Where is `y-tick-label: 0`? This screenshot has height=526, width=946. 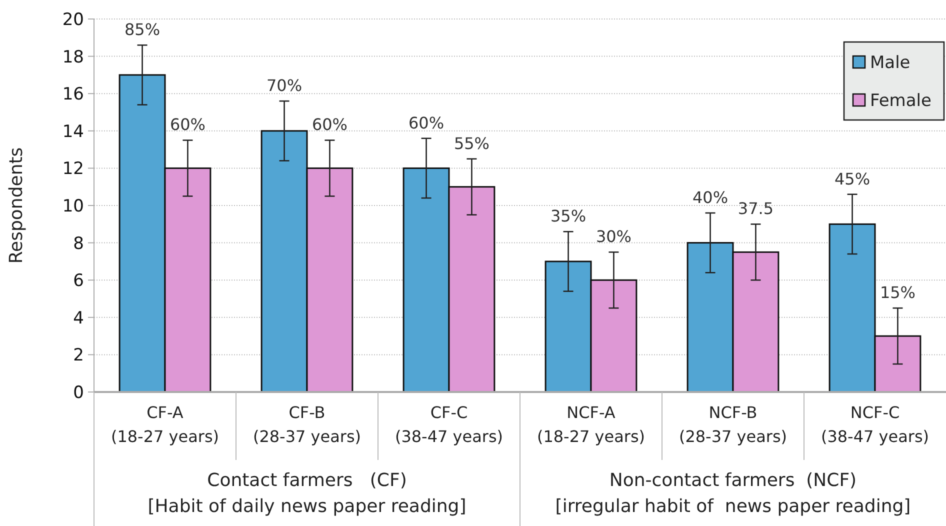
y-tick-label: 0 is located at coordinates (78, 392).